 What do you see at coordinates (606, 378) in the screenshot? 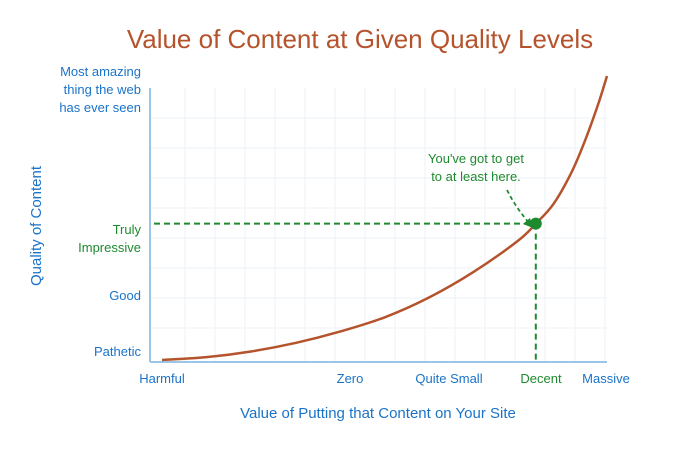
I see `x-tick-label: Massive` at bounding box center [606, 378].